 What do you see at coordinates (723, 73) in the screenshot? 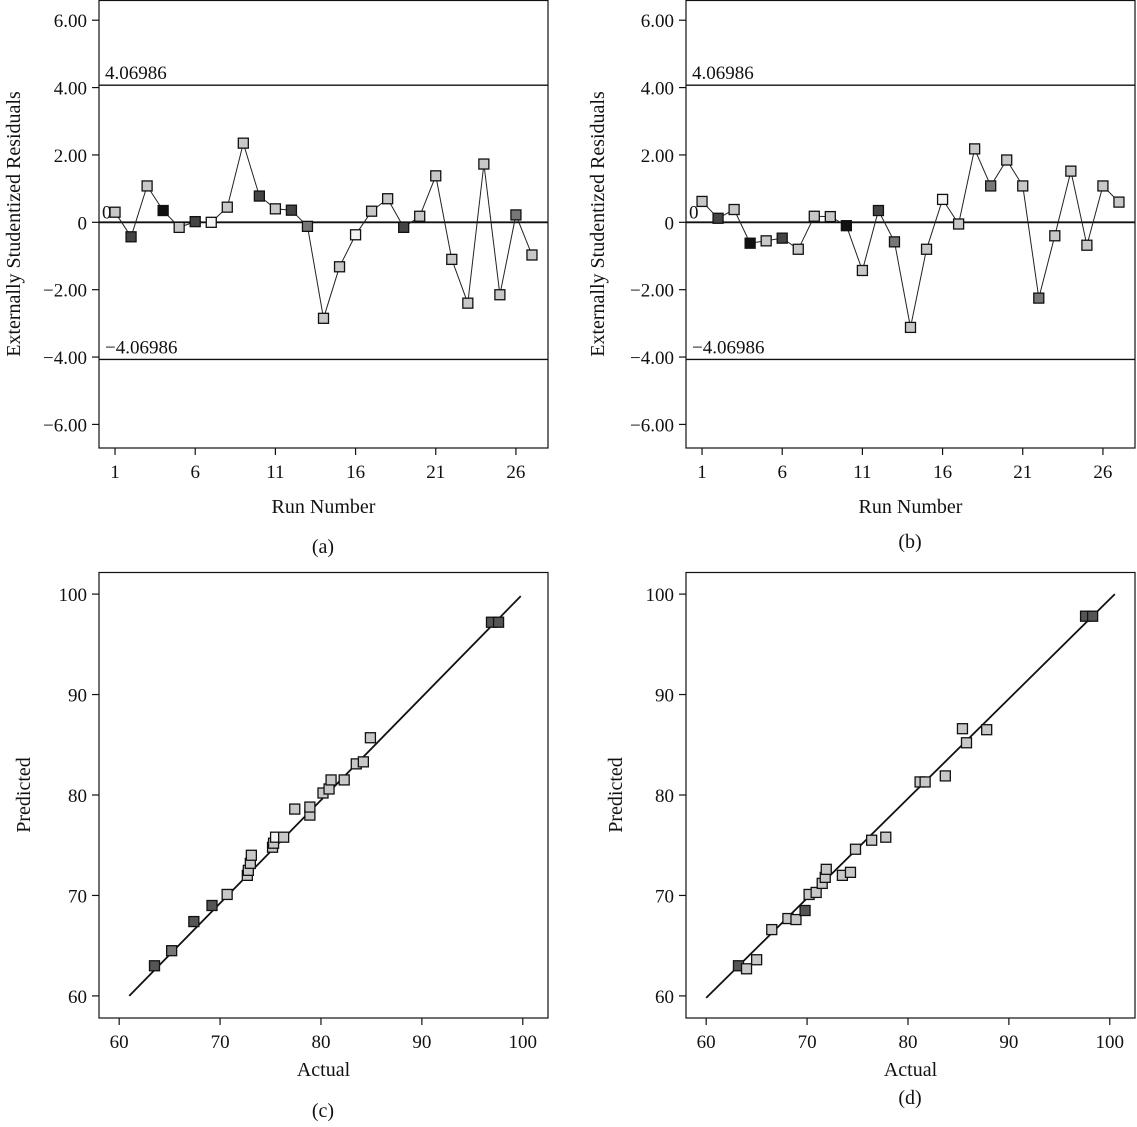
I see `upper-limit-label: 4.06986` at bounding box center [723, 73].